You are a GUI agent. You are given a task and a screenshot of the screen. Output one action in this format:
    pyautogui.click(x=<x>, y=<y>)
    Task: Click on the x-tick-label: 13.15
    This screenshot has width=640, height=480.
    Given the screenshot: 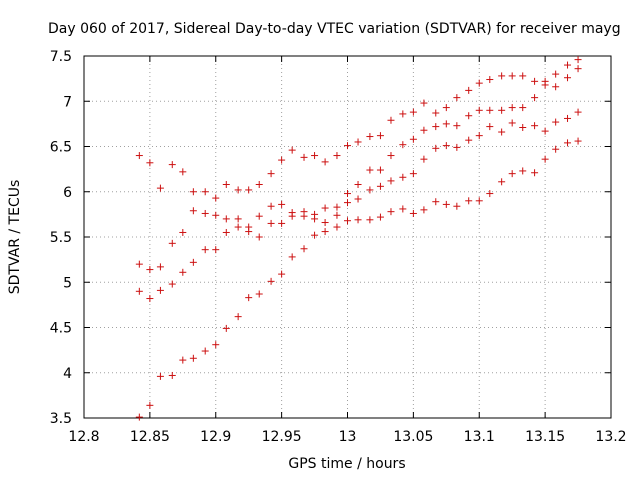 What is the action you would take?
    pyautogui.click(x=545, y=437)
    